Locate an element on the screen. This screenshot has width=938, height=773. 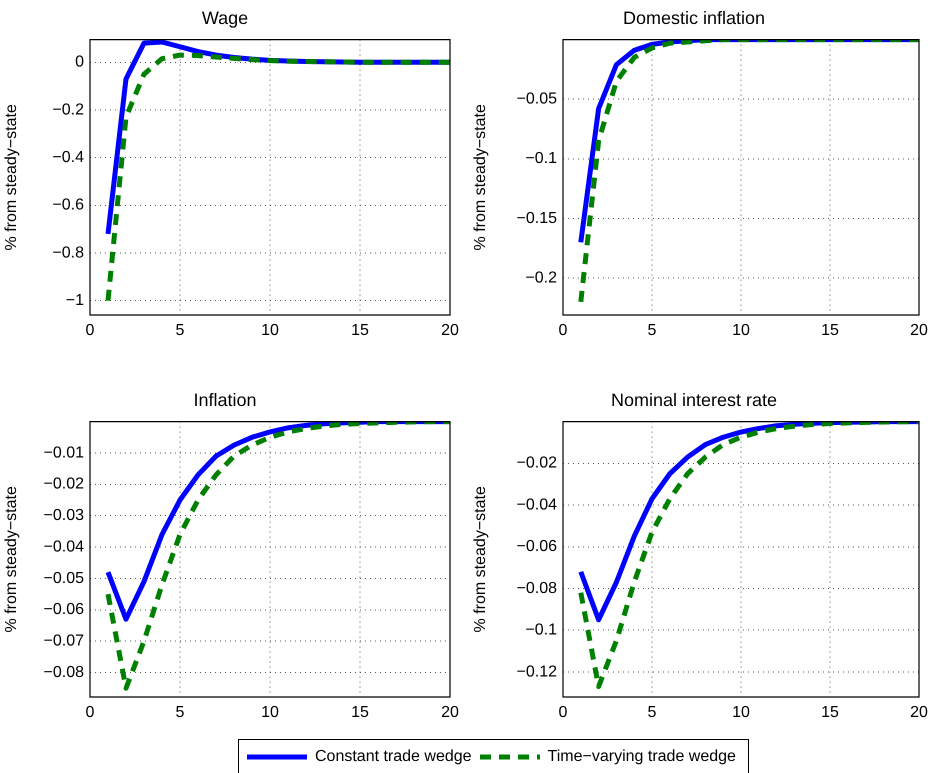
y-tick-label: −1 is located at coordinates (75, 301).